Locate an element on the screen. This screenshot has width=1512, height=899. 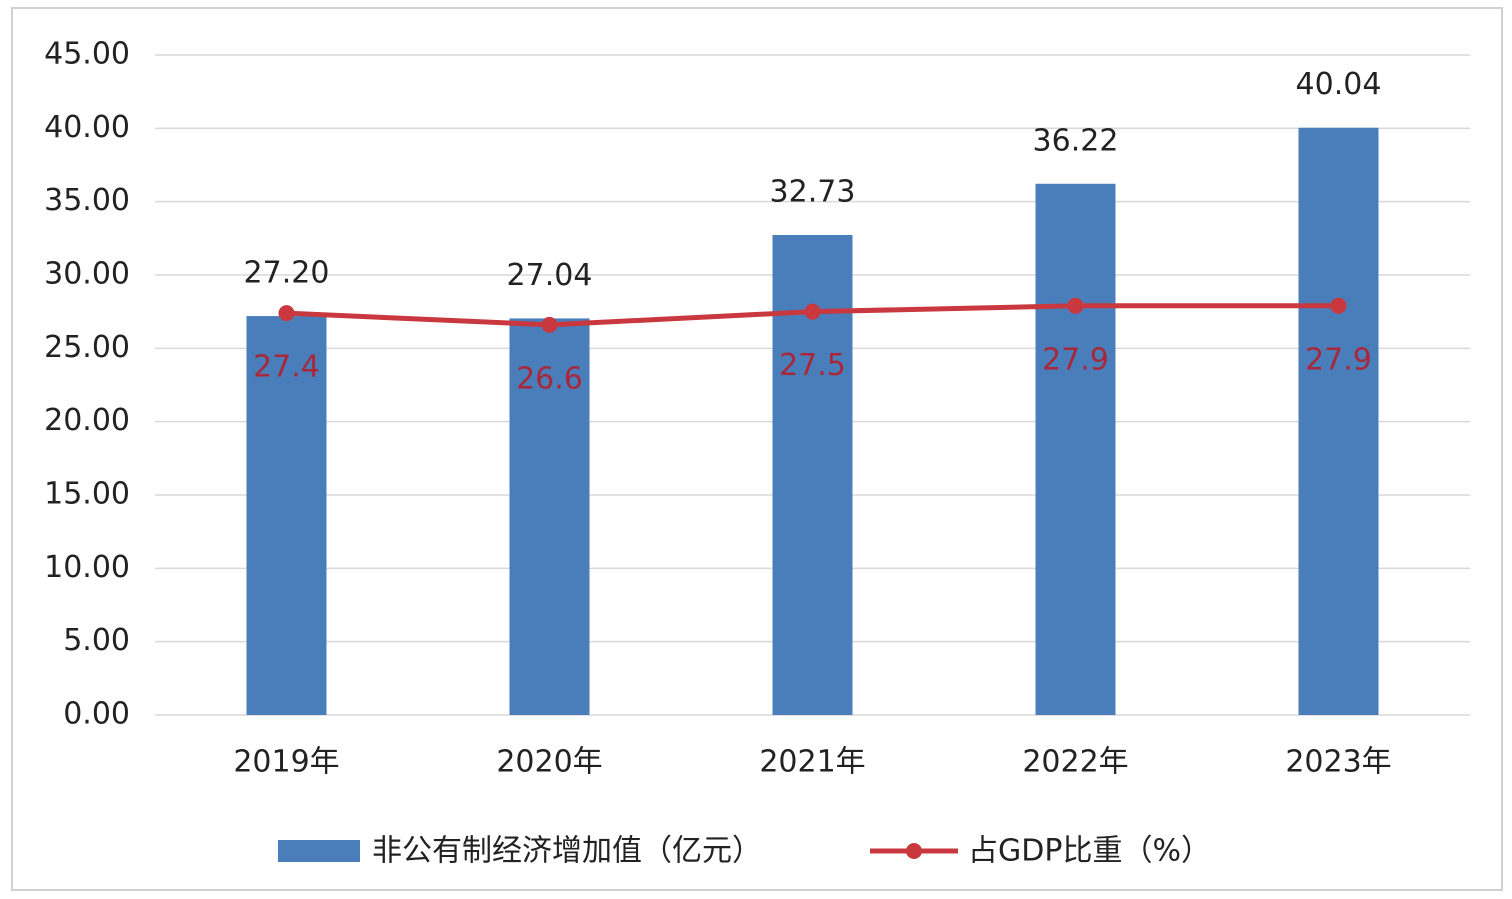
bar-value-label: 40.04 is located at coordinates (1339, 84).